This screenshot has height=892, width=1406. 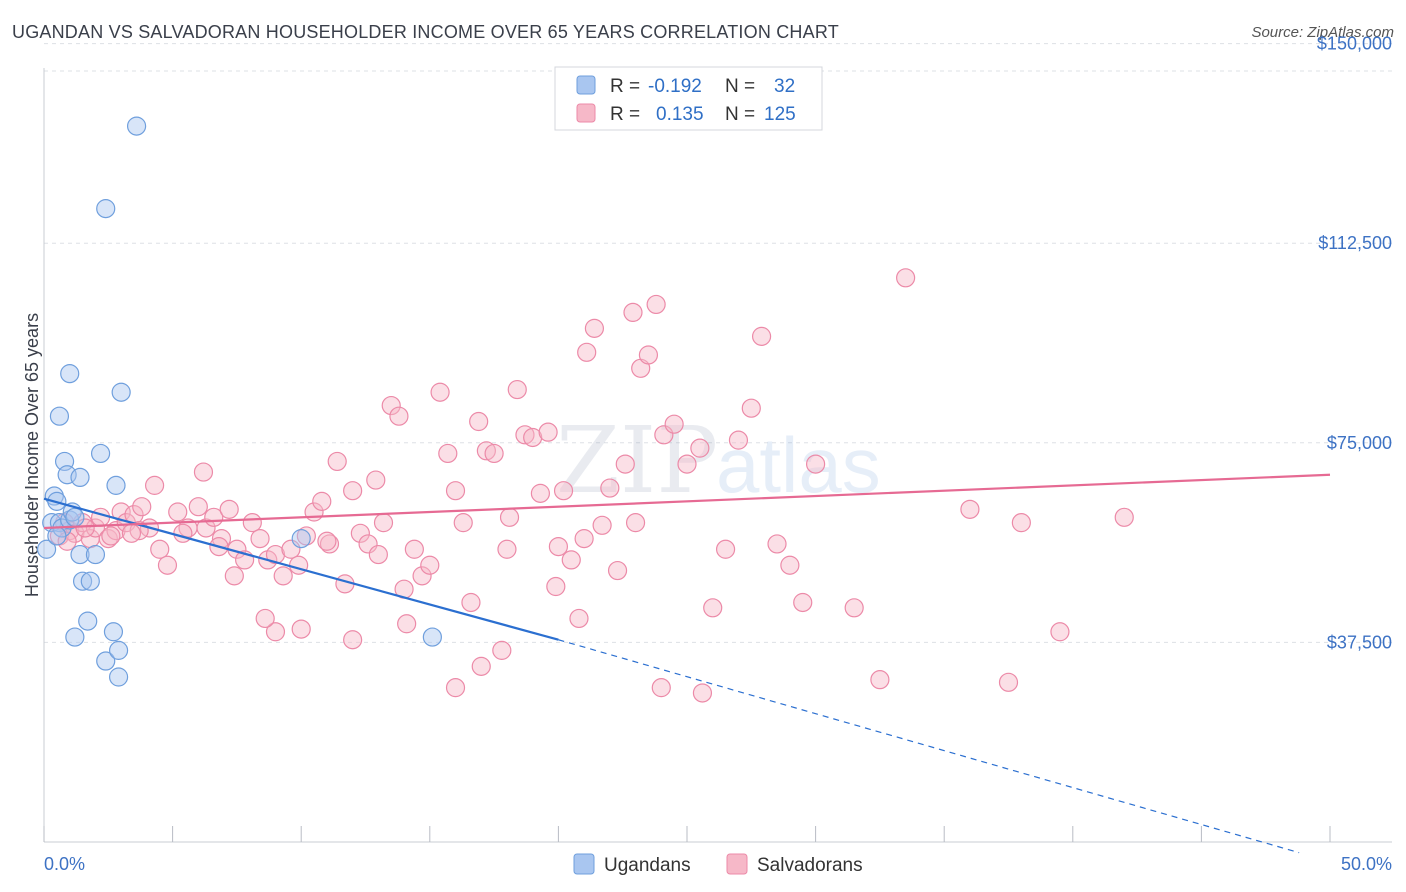 What do you see at coordinates (1359, 642) in the screenshot?
I see `y-tick-label: $37,500` at bounding box center [1359, 642].